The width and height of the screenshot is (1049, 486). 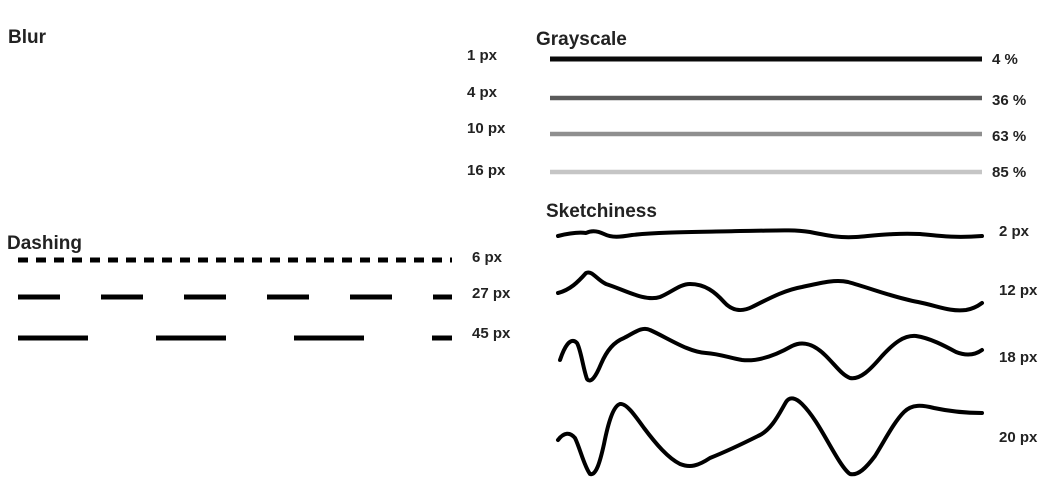 I want to click on grayscale-title: Grayscale, so click(x=581, y=39).